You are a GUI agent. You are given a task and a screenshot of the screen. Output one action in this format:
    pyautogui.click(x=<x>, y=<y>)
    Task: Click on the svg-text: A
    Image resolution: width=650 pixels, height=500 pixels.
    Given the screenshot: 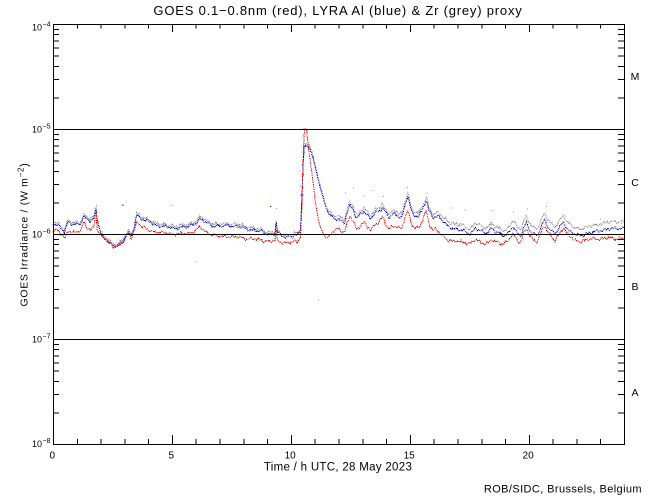 What is the action you would take?
    pyautogui.click(x=634, y=393)
    